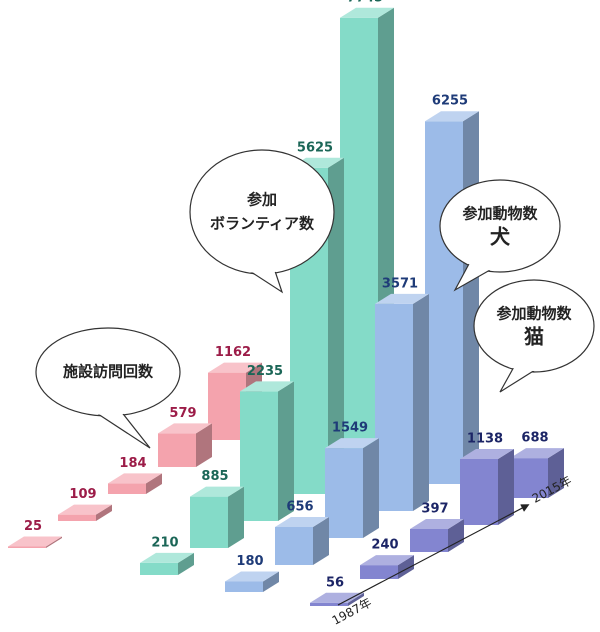  What do you see at coordinates (485, 438) in the screenshot?
I see `data-label: 1138` at bounding box center [485, 438].